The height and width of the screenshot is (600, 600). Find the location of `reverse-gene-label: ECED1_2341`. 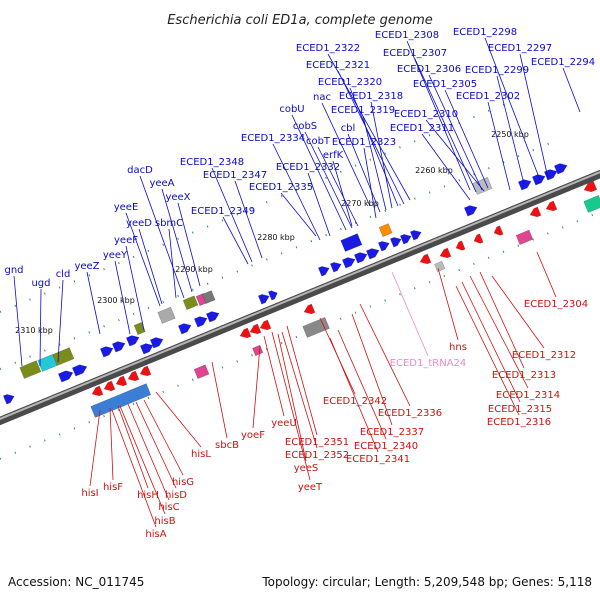

reverse-gene-label: ECED1_2341 is located at coordinates (378, 459).